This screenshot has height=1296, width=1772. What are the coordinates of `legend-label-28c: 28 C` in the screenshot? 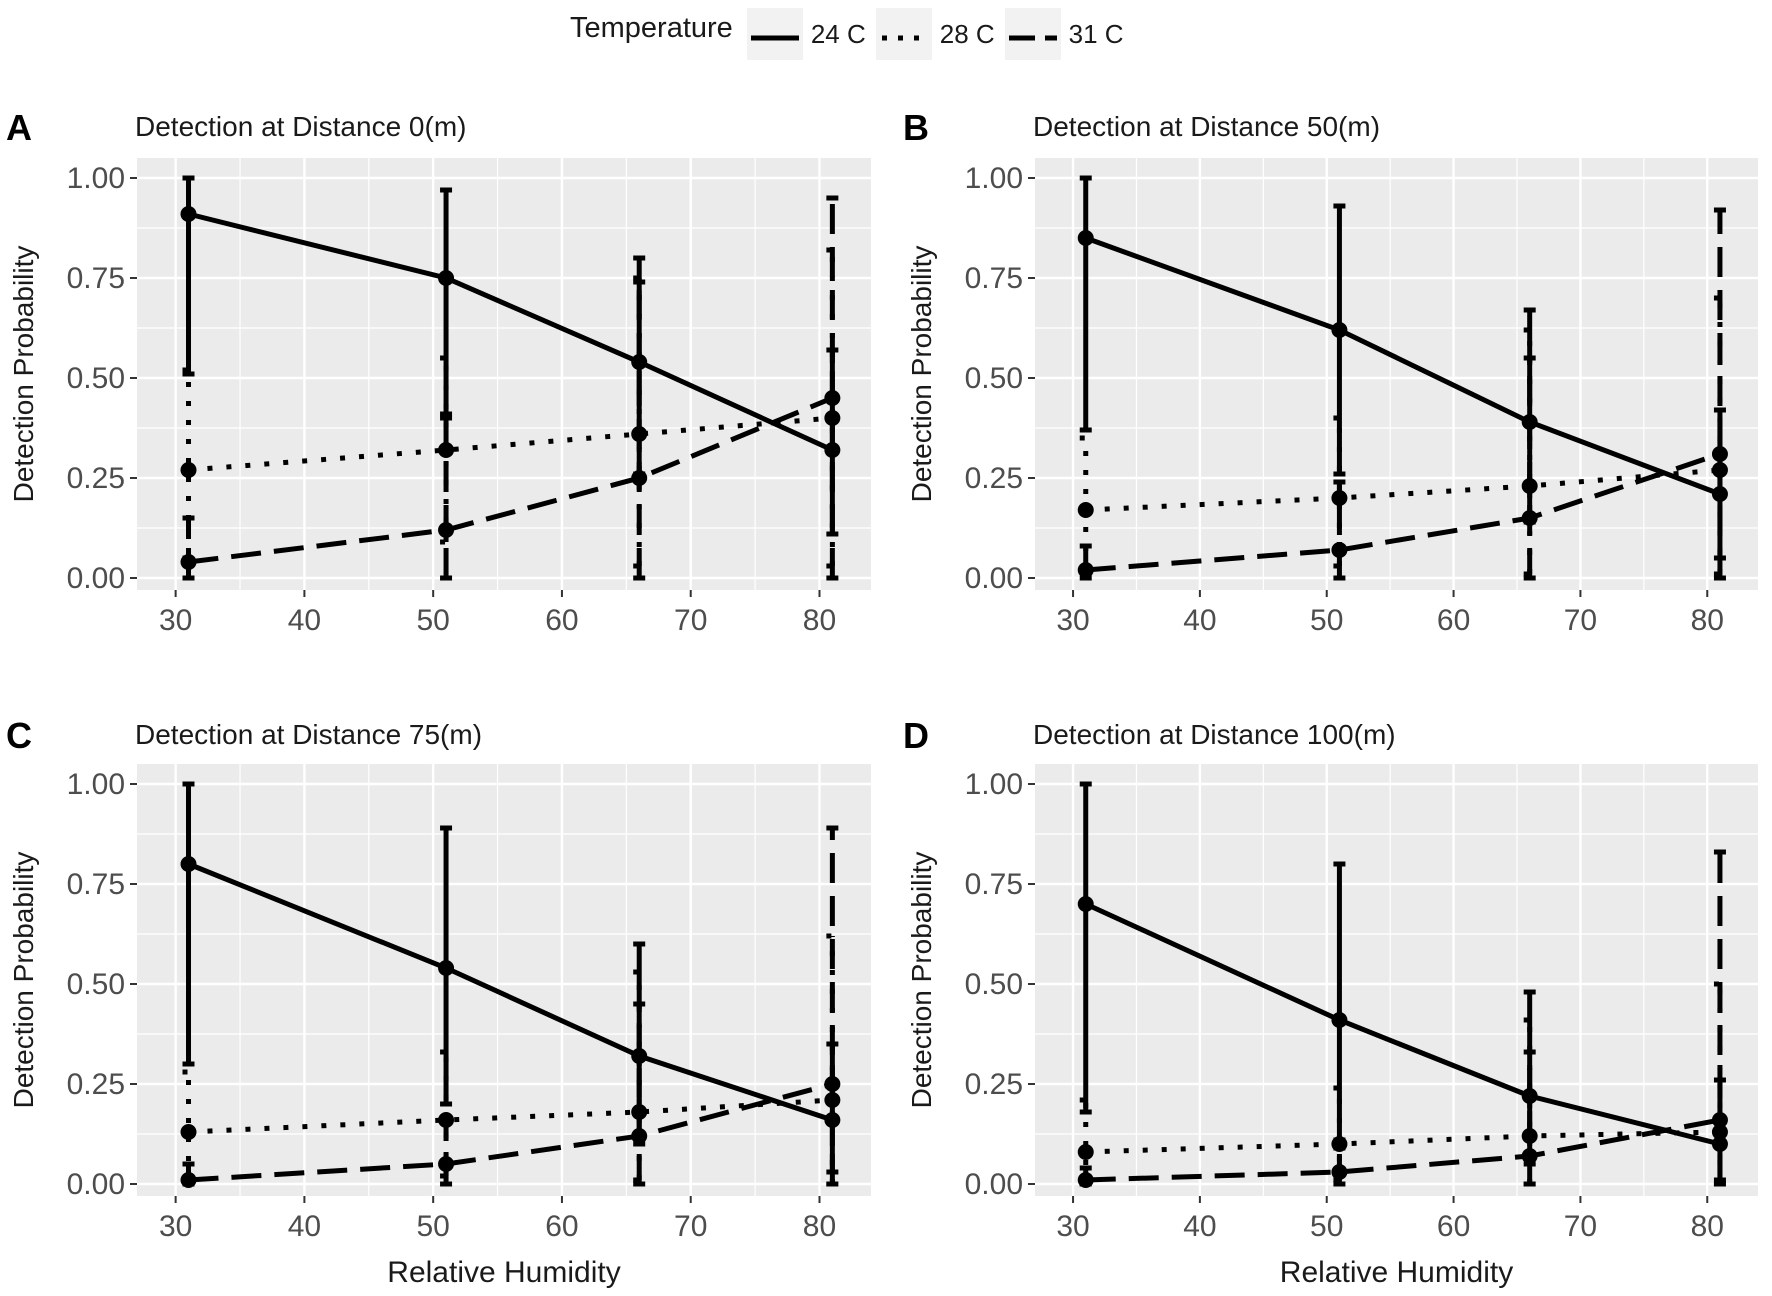 It's located at (967, 33).